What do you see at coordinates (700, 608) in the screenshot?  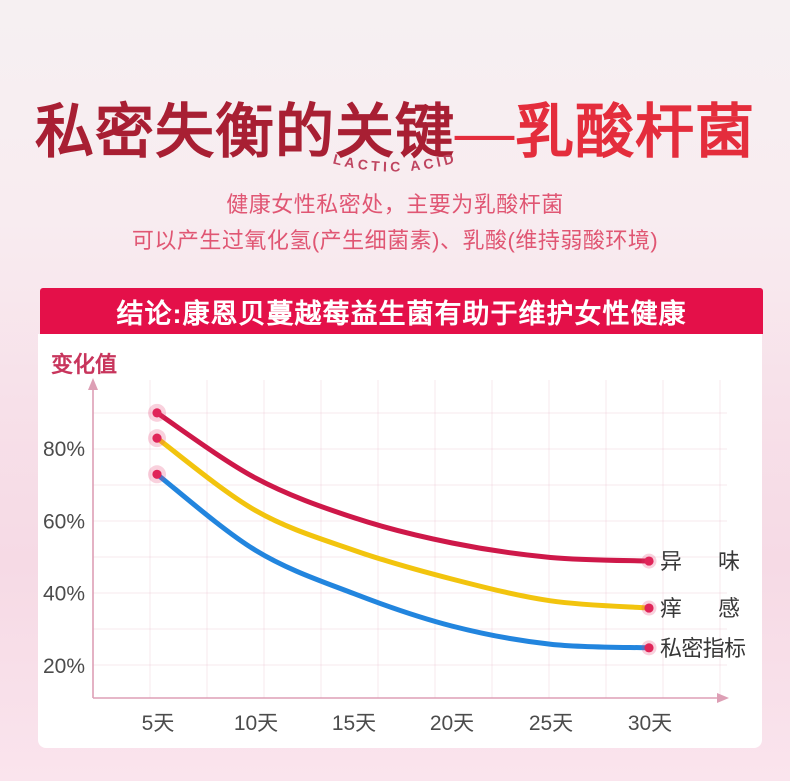 I see `legend-itch: 痒感` at bounding box center [700, 608].